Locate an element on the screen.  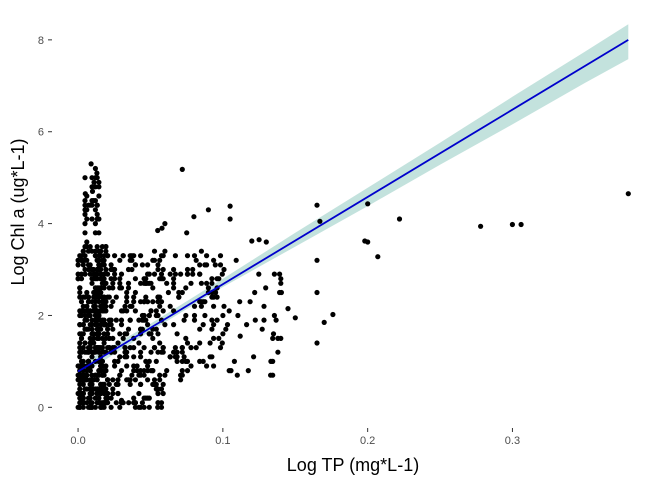
y-tick-label: 8 is located at coordinates (41, 41).